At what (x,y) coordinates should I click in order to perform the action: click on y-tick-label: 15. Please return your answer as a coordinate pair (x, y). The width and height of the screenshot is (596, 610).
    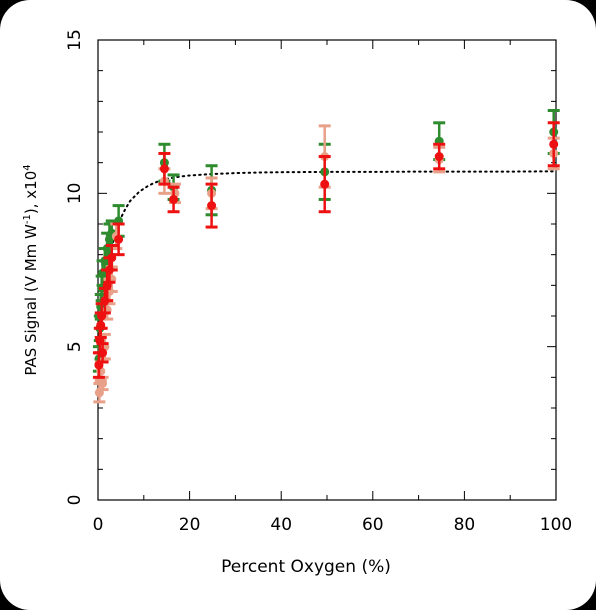
    Looking at the image, I should click on (75, 40).